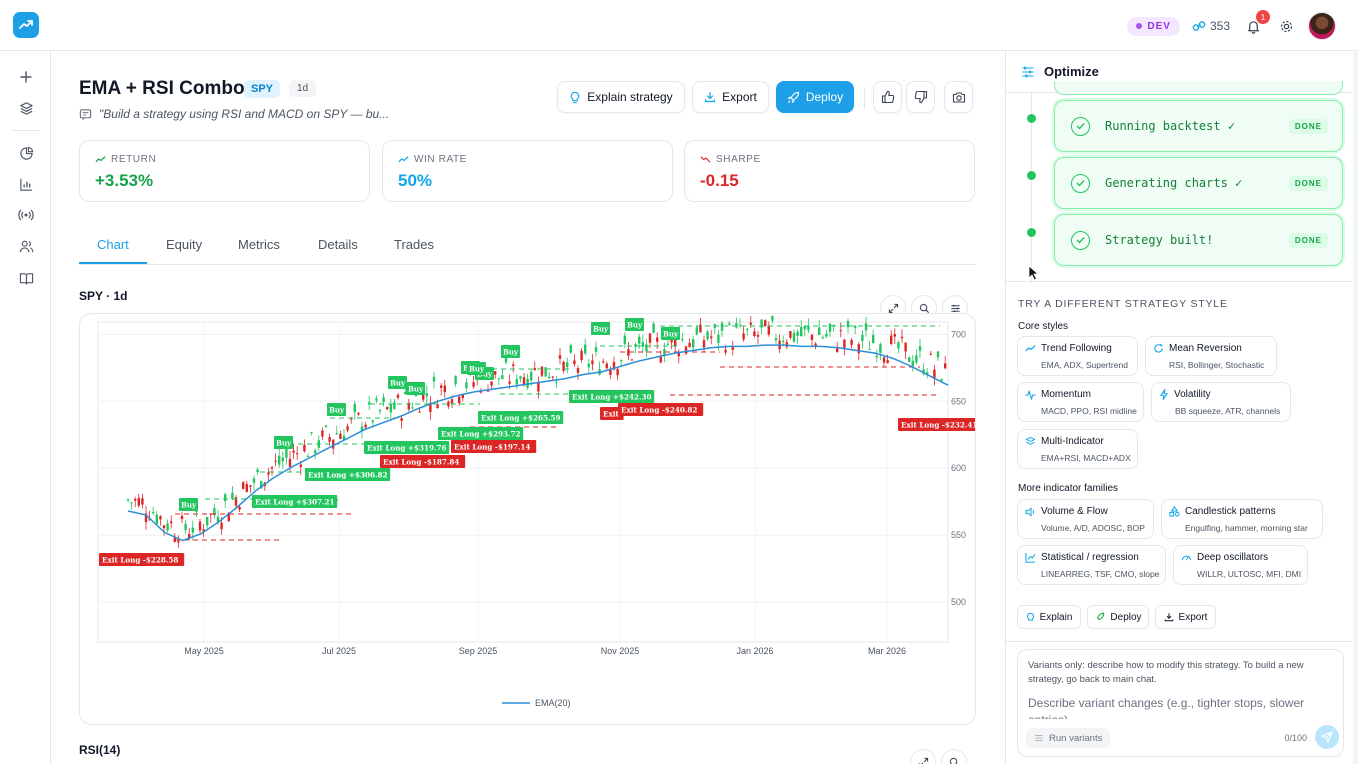 Image resolution: width=1358 pixels, height=764 pixels. Describe the element at coordinates (1193, 617) in the screenshot. I see `panel-export-label: Export` at that location.